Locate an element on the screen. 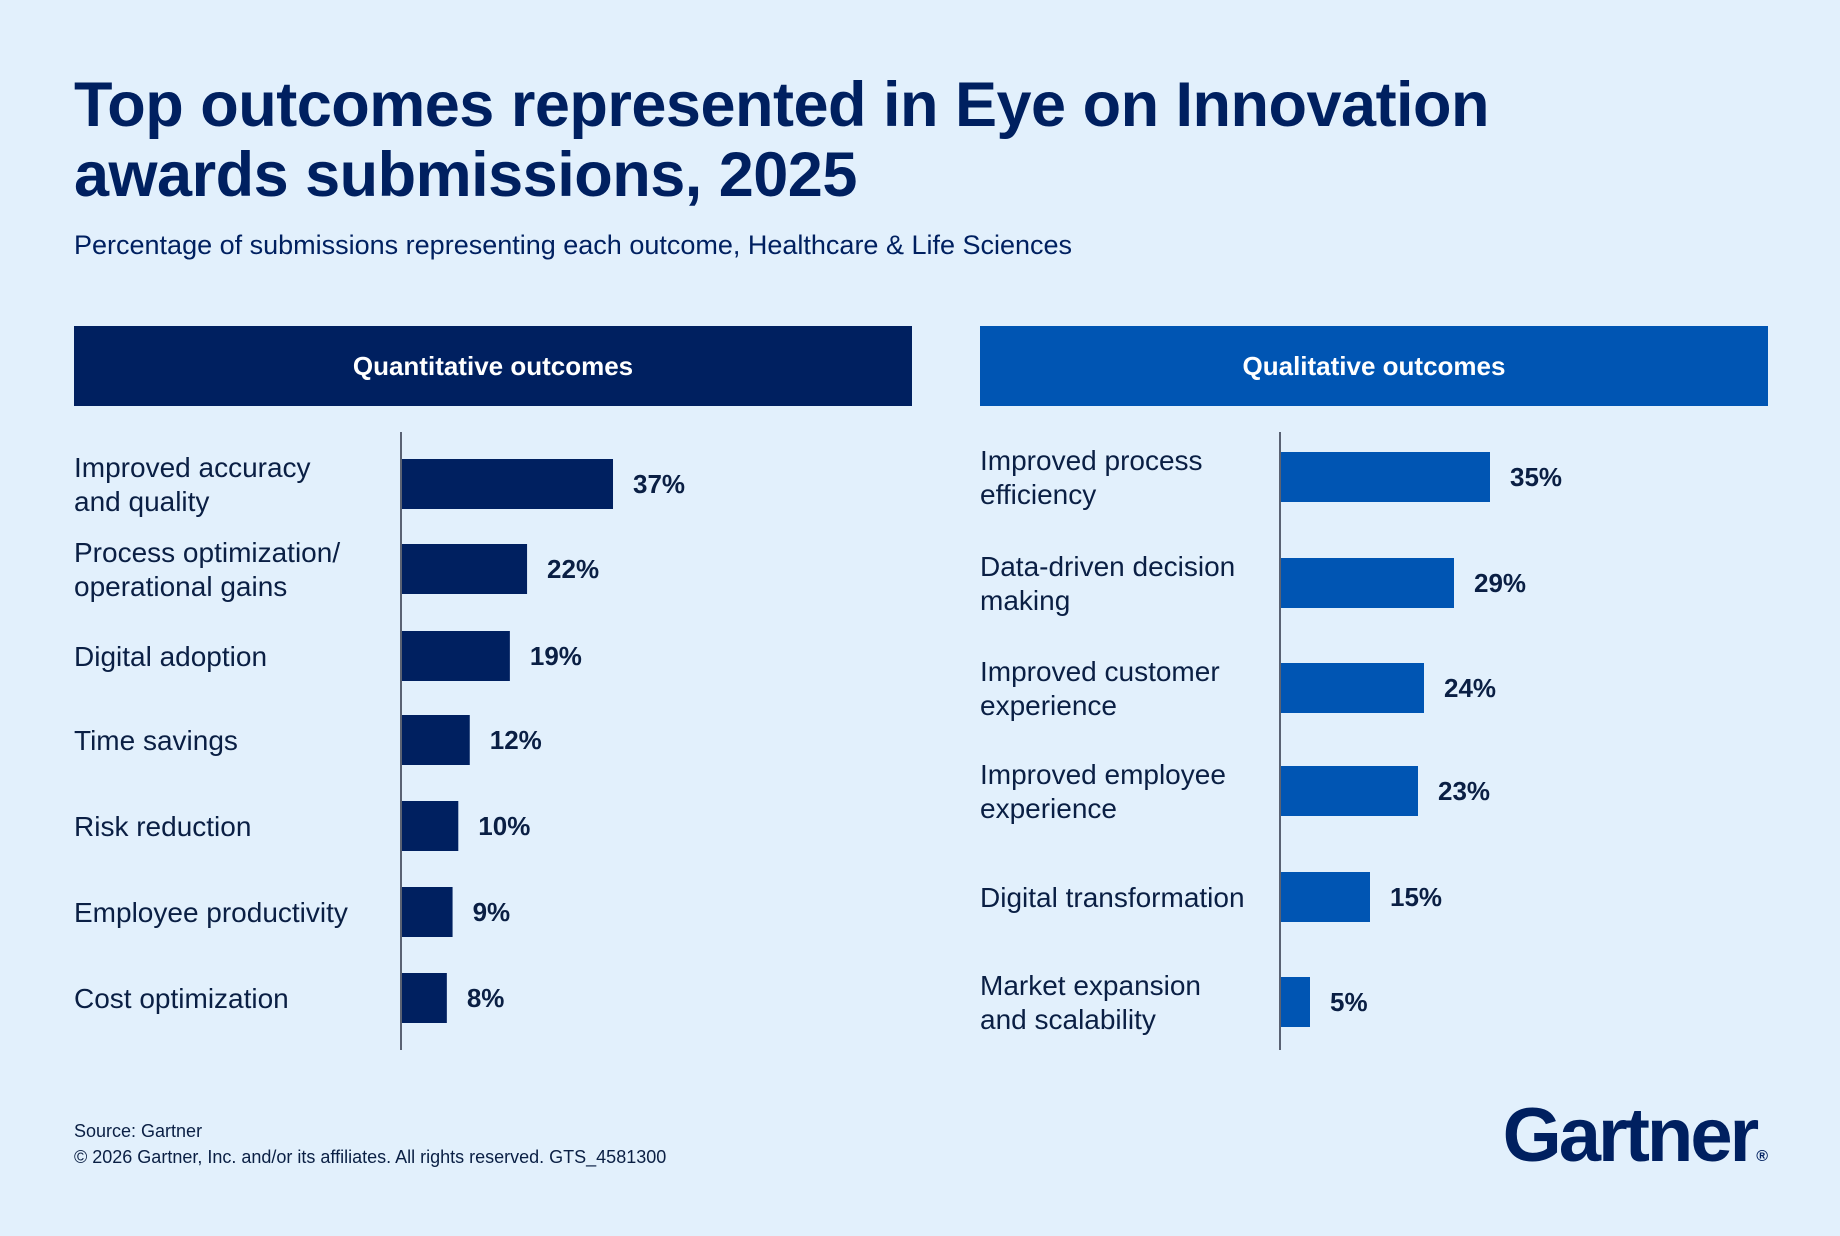 The height and width of the screenshot is (1236, 1840). quant-value-label-1: 37% is located at coordinates (659, 484).